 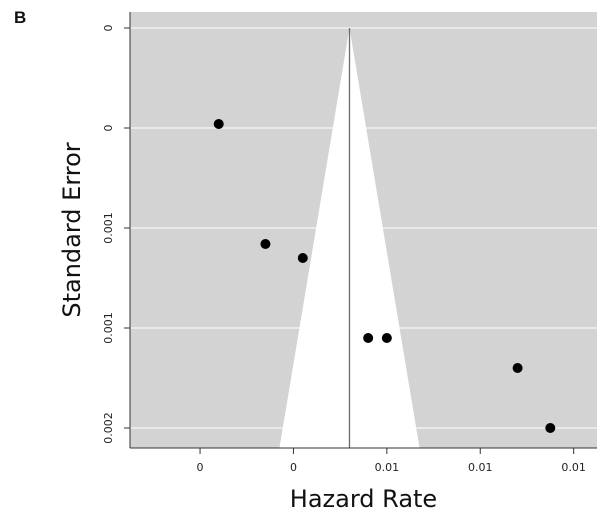 I want to click on y-axis-title: Standard Error, so click(x=72, y=229).